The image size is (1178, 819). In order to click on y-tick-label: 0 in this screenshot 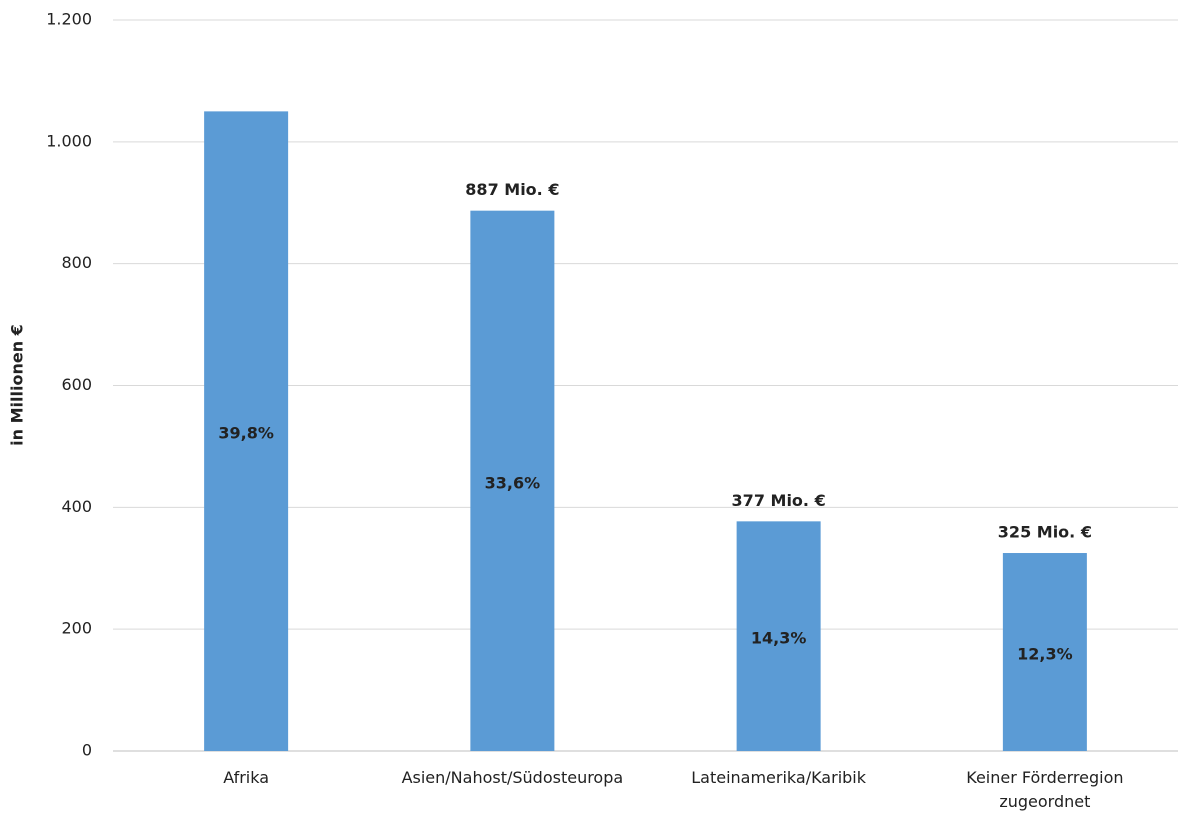, I will do `click(87, 750)`.